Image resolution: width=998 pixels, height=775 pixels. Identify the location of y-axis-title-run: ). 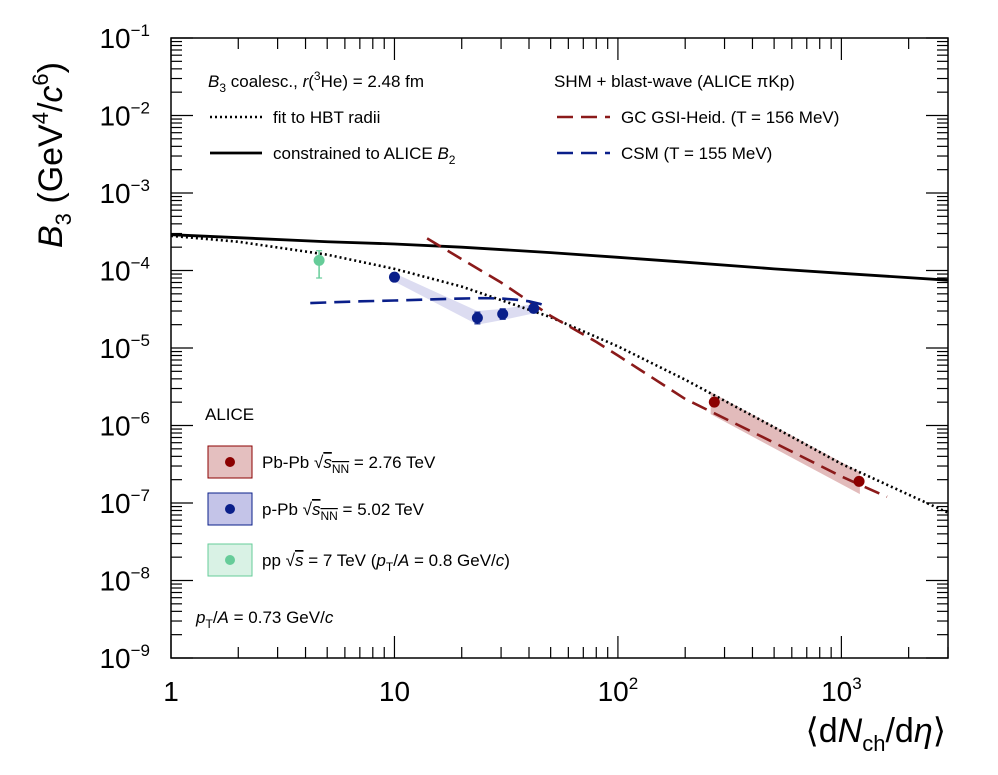
(51, 67).